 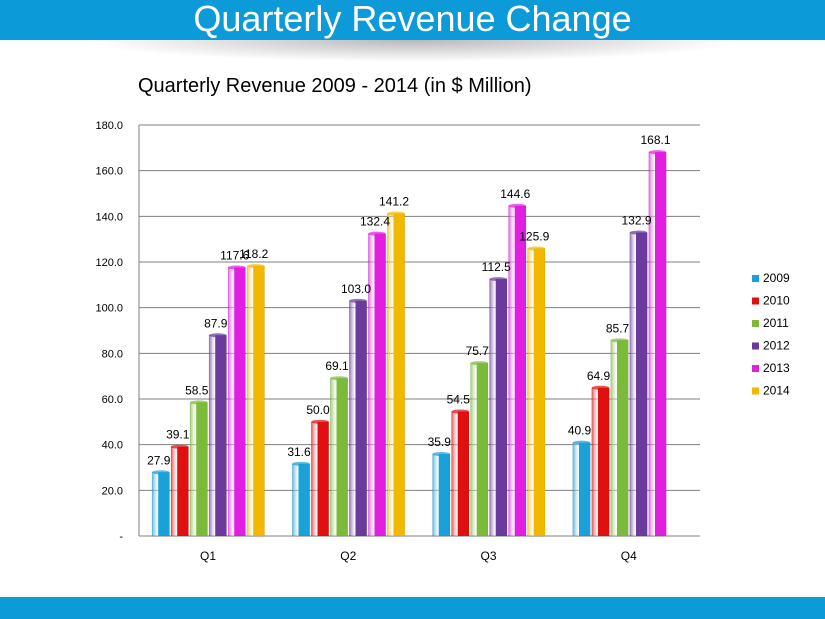 What do you see at coordinates (600, 462) in the screenshot?
I see `bar-q4-2010` at bounding box center [600, 462].